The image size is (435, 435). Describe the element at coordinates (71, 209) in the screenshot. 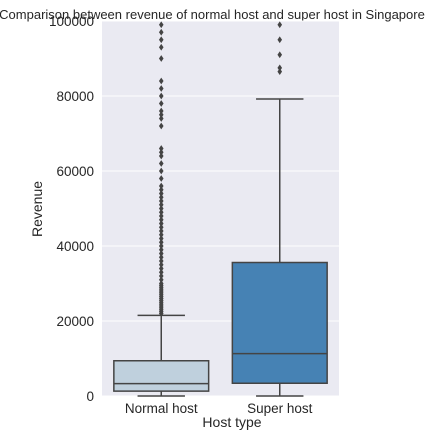

I see `y-tick-labels: 0 20000 40000 60000 80000 100000` at that location.